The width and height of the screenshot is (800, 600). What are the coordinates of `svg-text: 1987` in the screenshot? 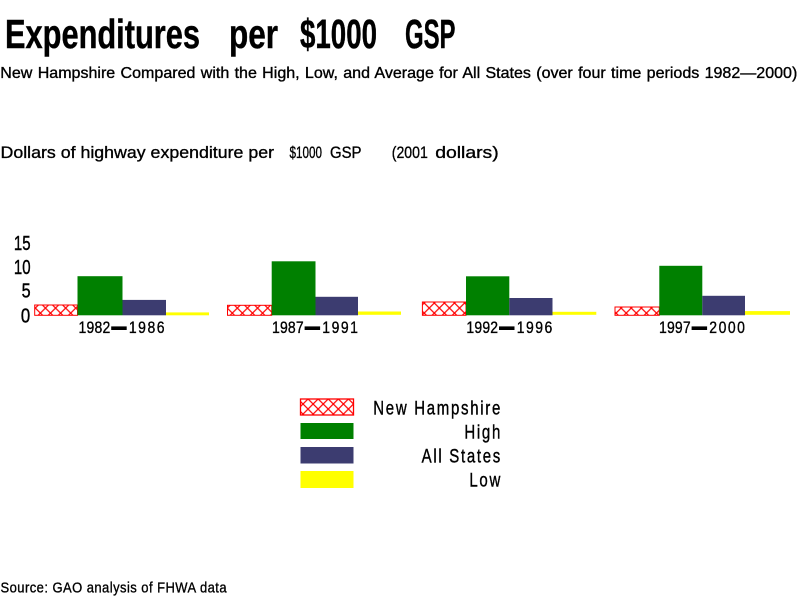 It's located at (288, 328).